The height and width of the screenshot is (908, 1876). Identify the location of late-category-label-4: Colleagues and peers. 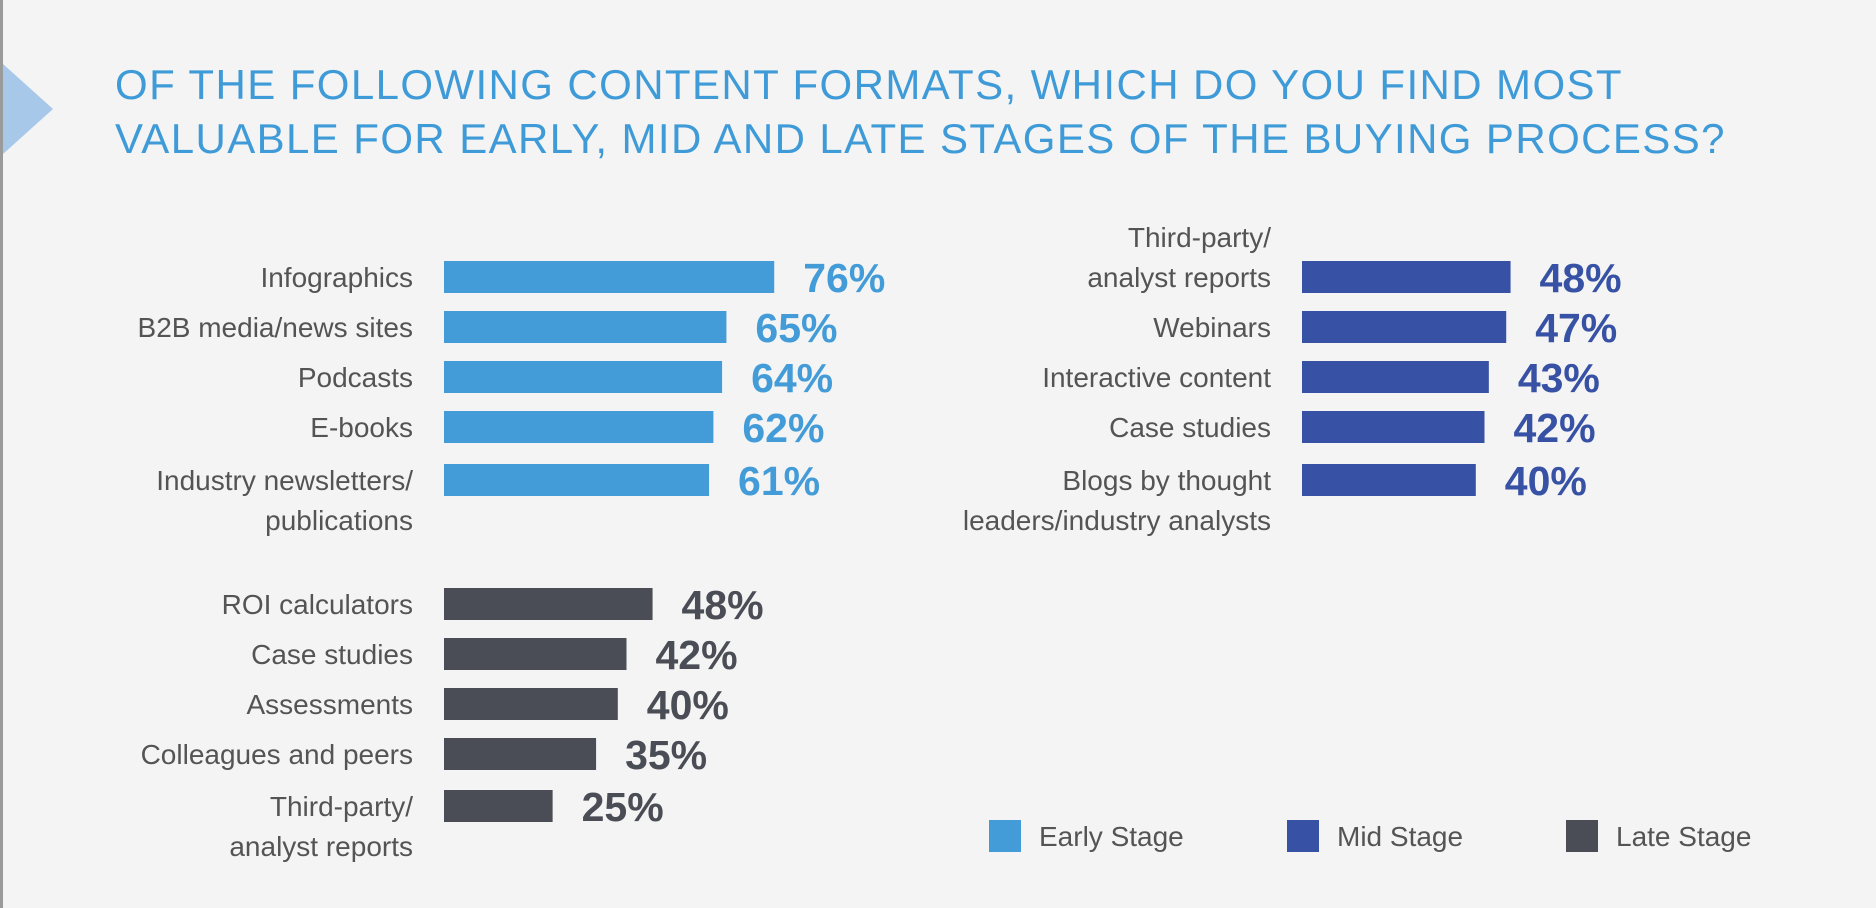
(277, 754).